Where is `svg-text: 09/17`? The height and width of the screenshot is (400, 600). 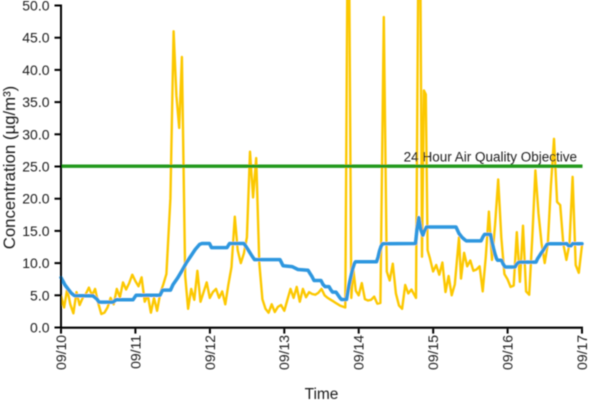
svg-text: 09/17 is located at coordinates (582, 352).